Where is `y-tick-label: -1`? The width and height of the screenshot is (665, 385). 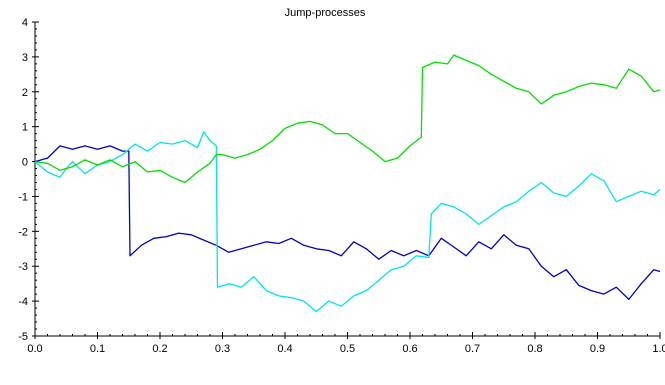
y-tick-label: -1 is located at coordinates (23, 197).